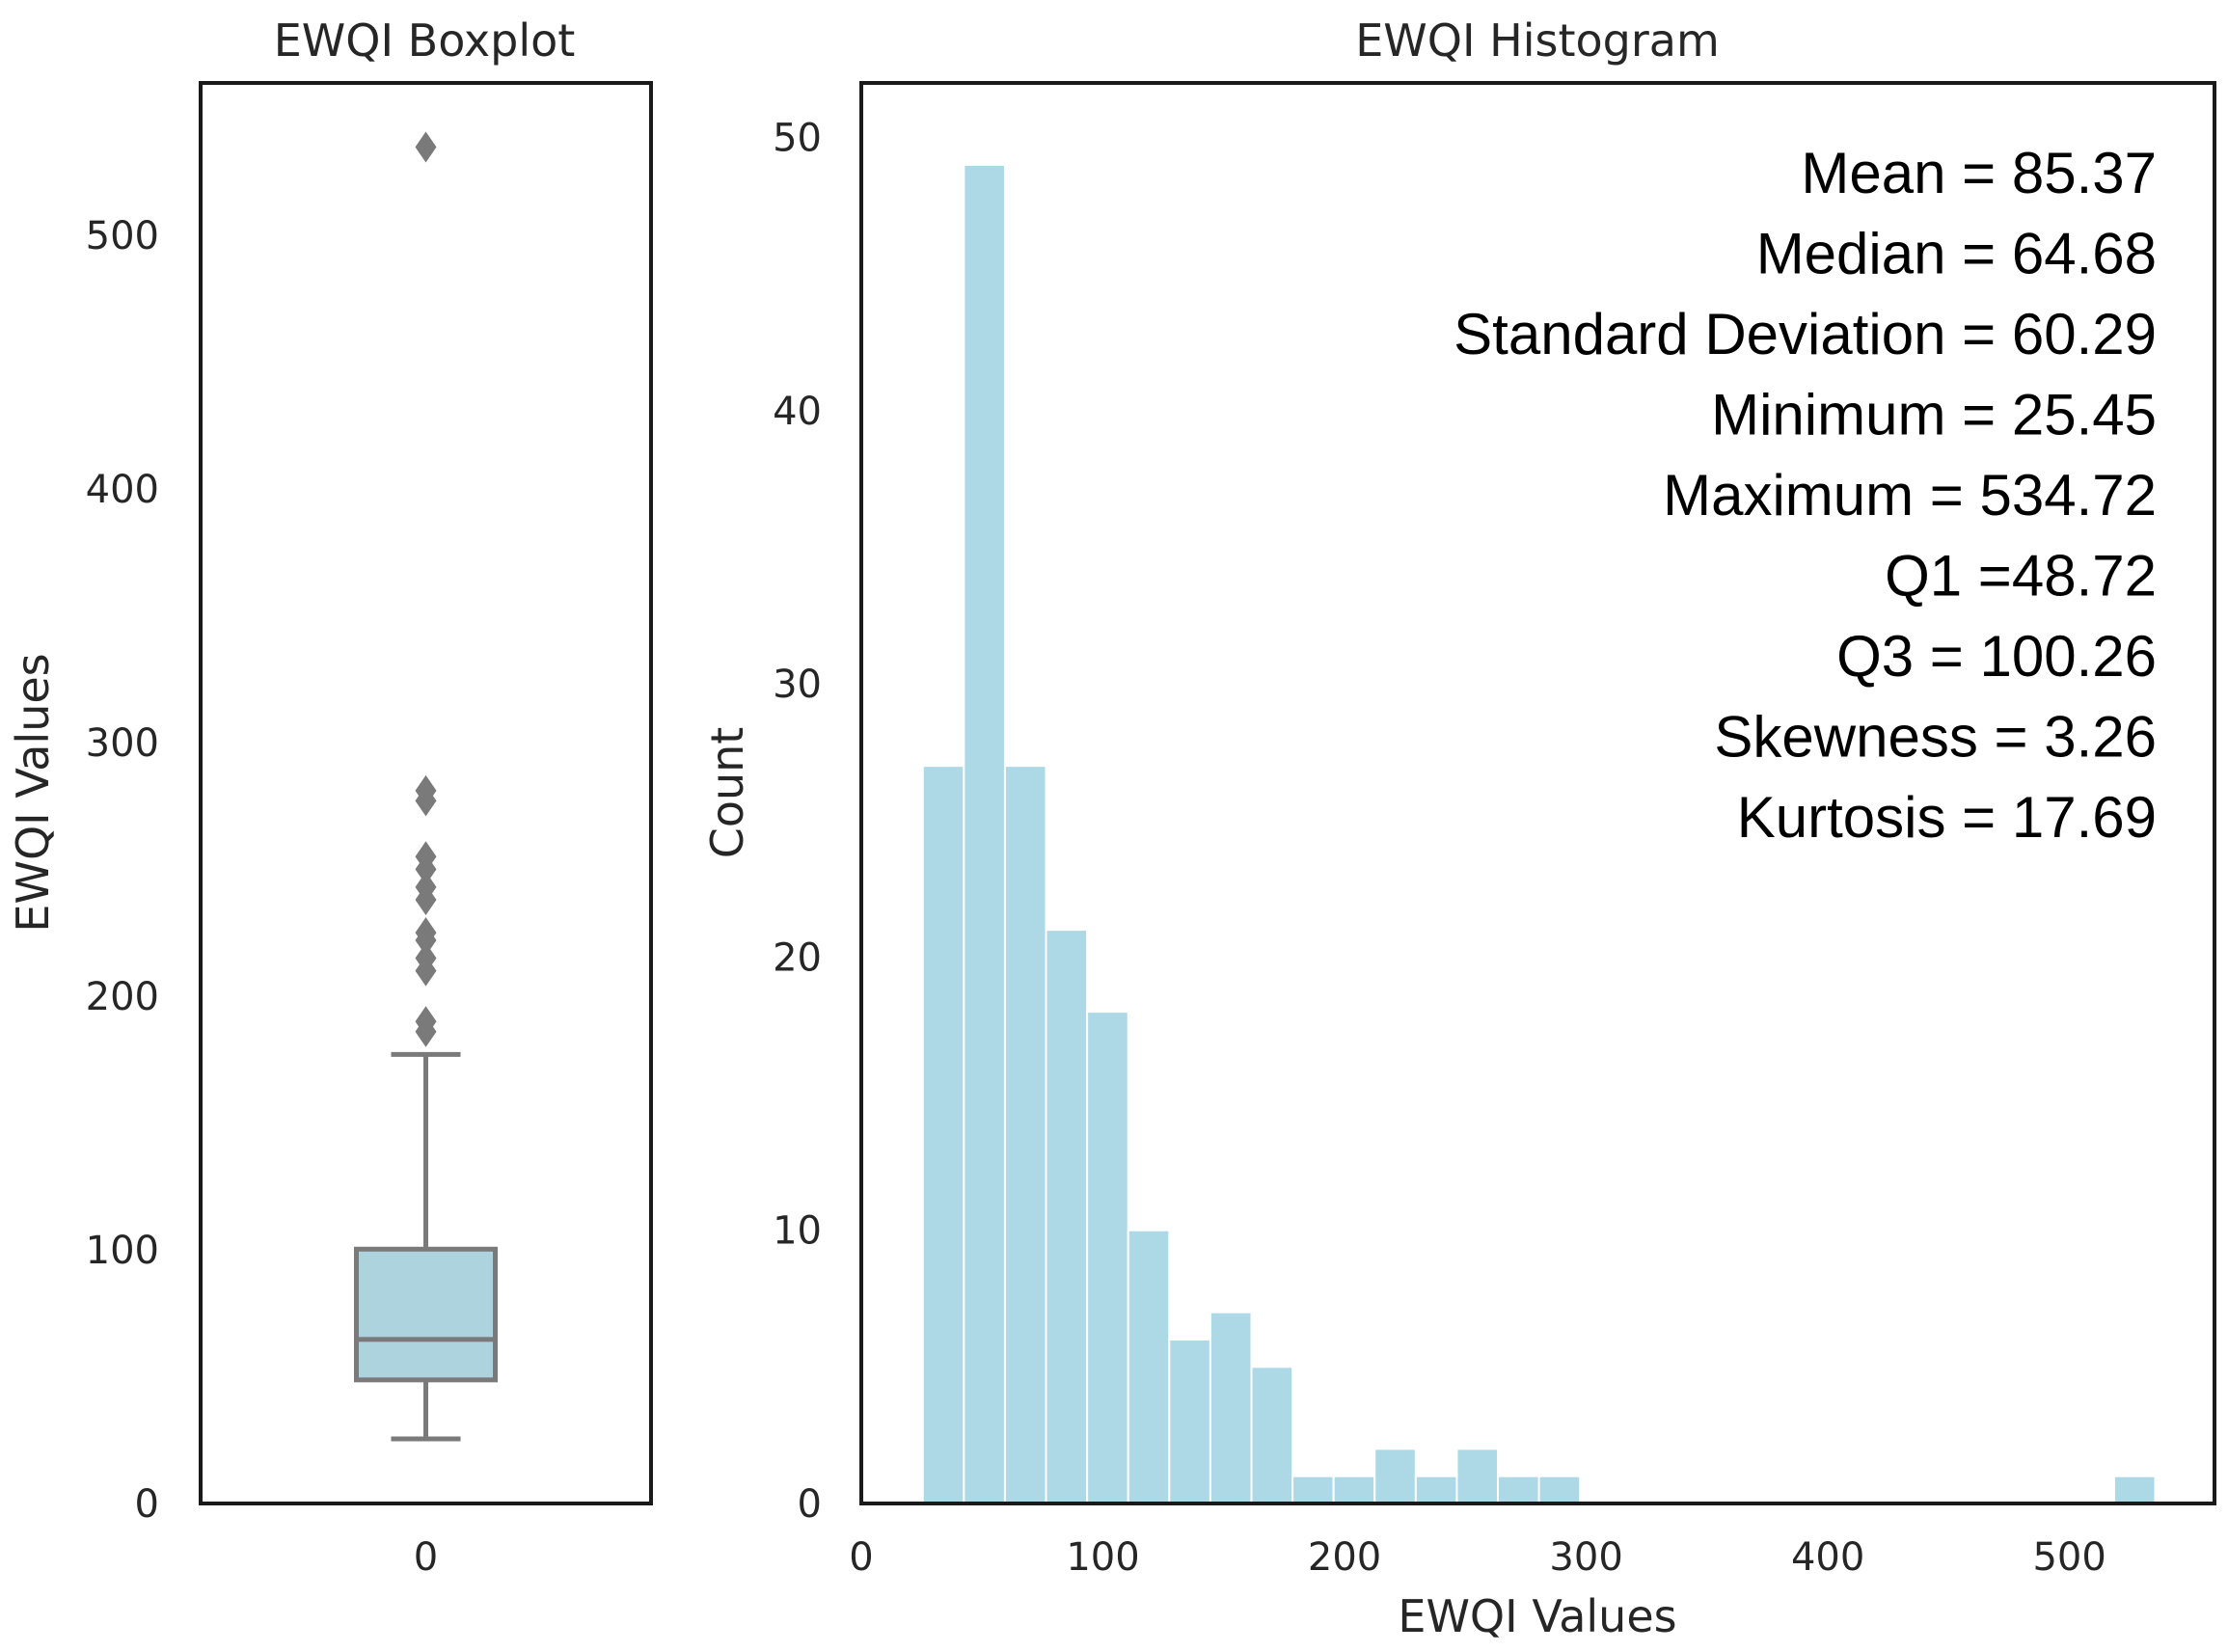 This screenshot has width=2228, height=1652. I want to click on histogram-y-tick-label: 50, so click(797, 139).